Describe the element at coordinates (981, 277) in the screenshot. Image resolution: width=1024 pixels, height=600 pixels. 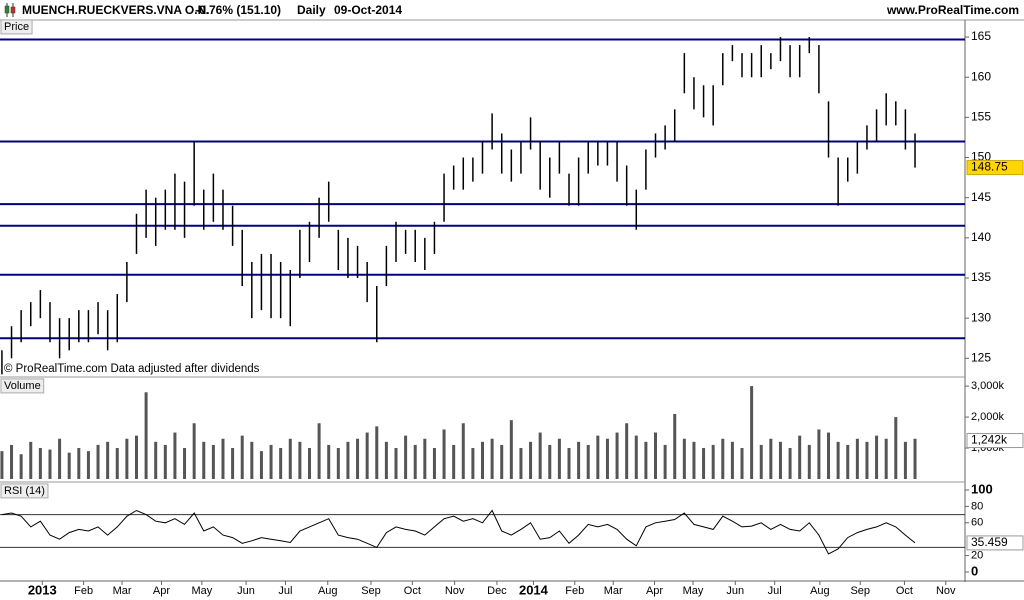
I see `y-tick-label: 135` at that location.